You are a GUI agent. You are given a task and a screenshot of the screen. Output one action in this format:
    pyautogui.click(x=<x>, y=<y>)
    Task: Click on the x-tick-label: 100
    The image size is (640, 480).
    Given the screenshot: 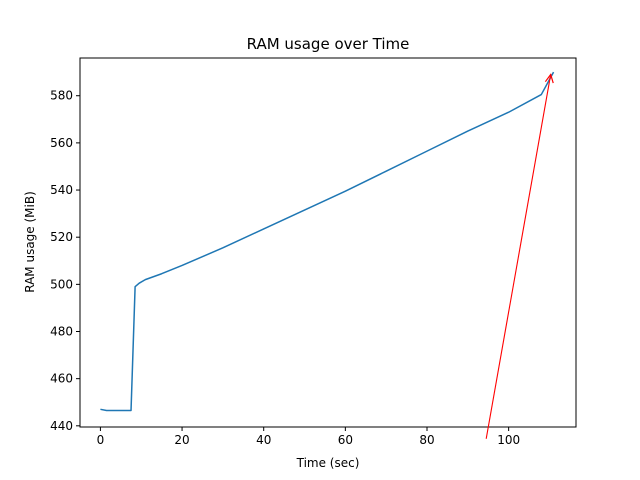 What is the action you would take?
    pyautogui.click(x=508, y=440)
    